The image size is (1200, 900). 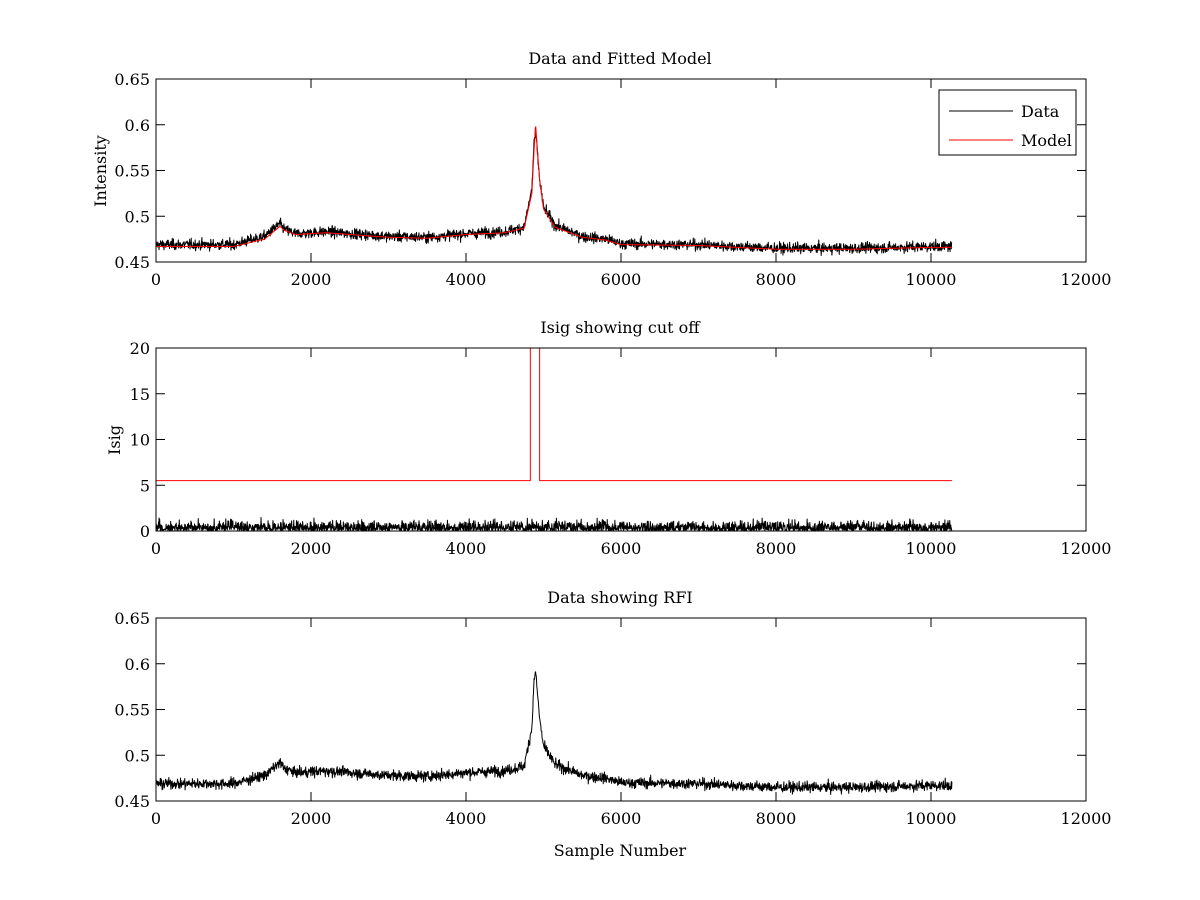 I want to click on panel-title: Data and Fitted Model, so click(x=619, y=58).